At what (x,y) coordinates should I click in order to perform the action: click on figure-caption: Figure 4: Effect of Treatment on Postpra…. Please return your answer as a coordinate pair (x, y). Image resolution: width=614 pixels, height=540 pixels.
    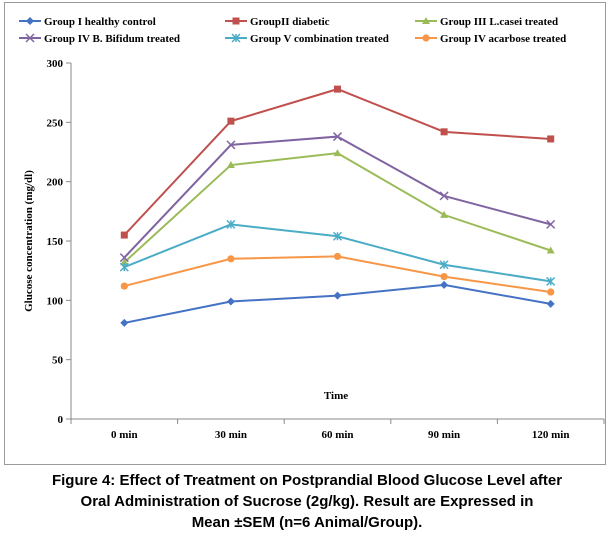
    Looking at the image, I should click on (307, 501).